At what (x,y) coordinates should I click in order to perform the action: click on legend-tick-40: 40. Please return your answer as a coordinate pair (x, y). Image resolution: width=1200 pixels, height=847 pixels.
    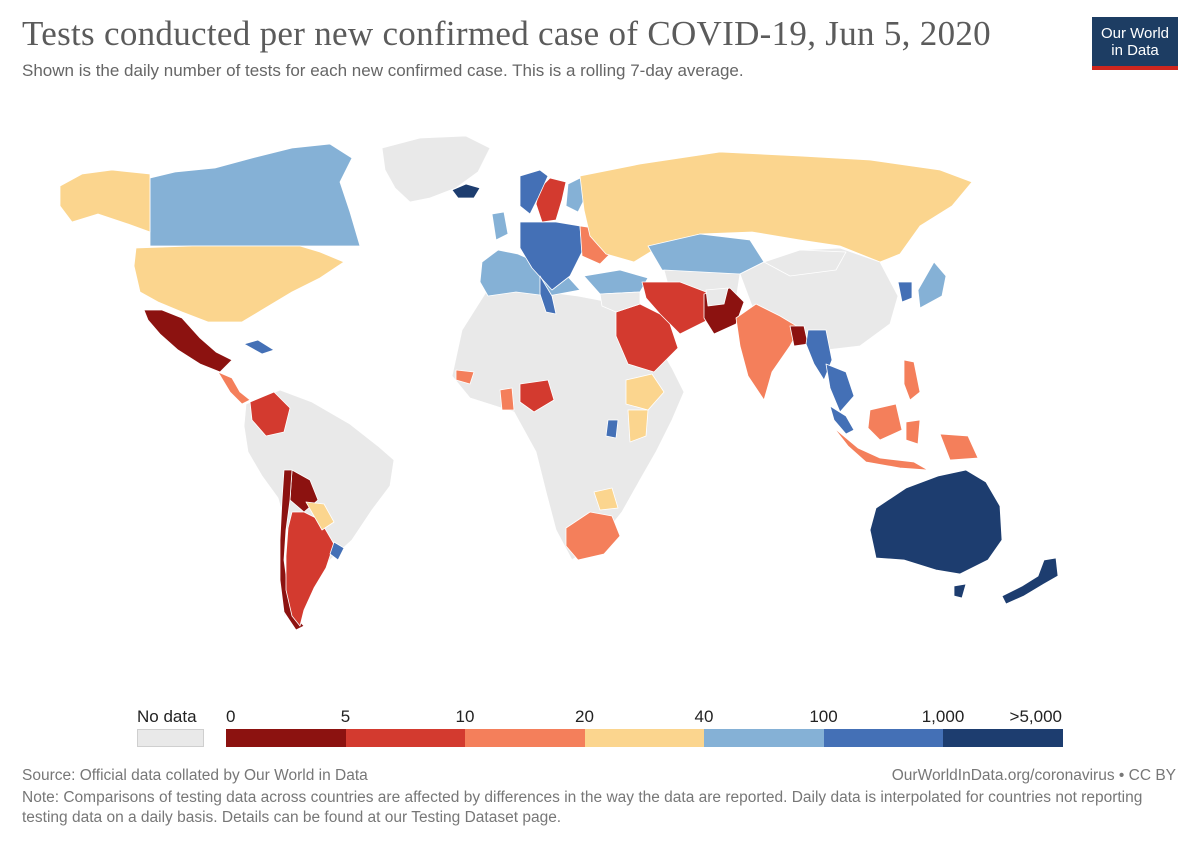
    Looking at the image, I should click on (704, 716).